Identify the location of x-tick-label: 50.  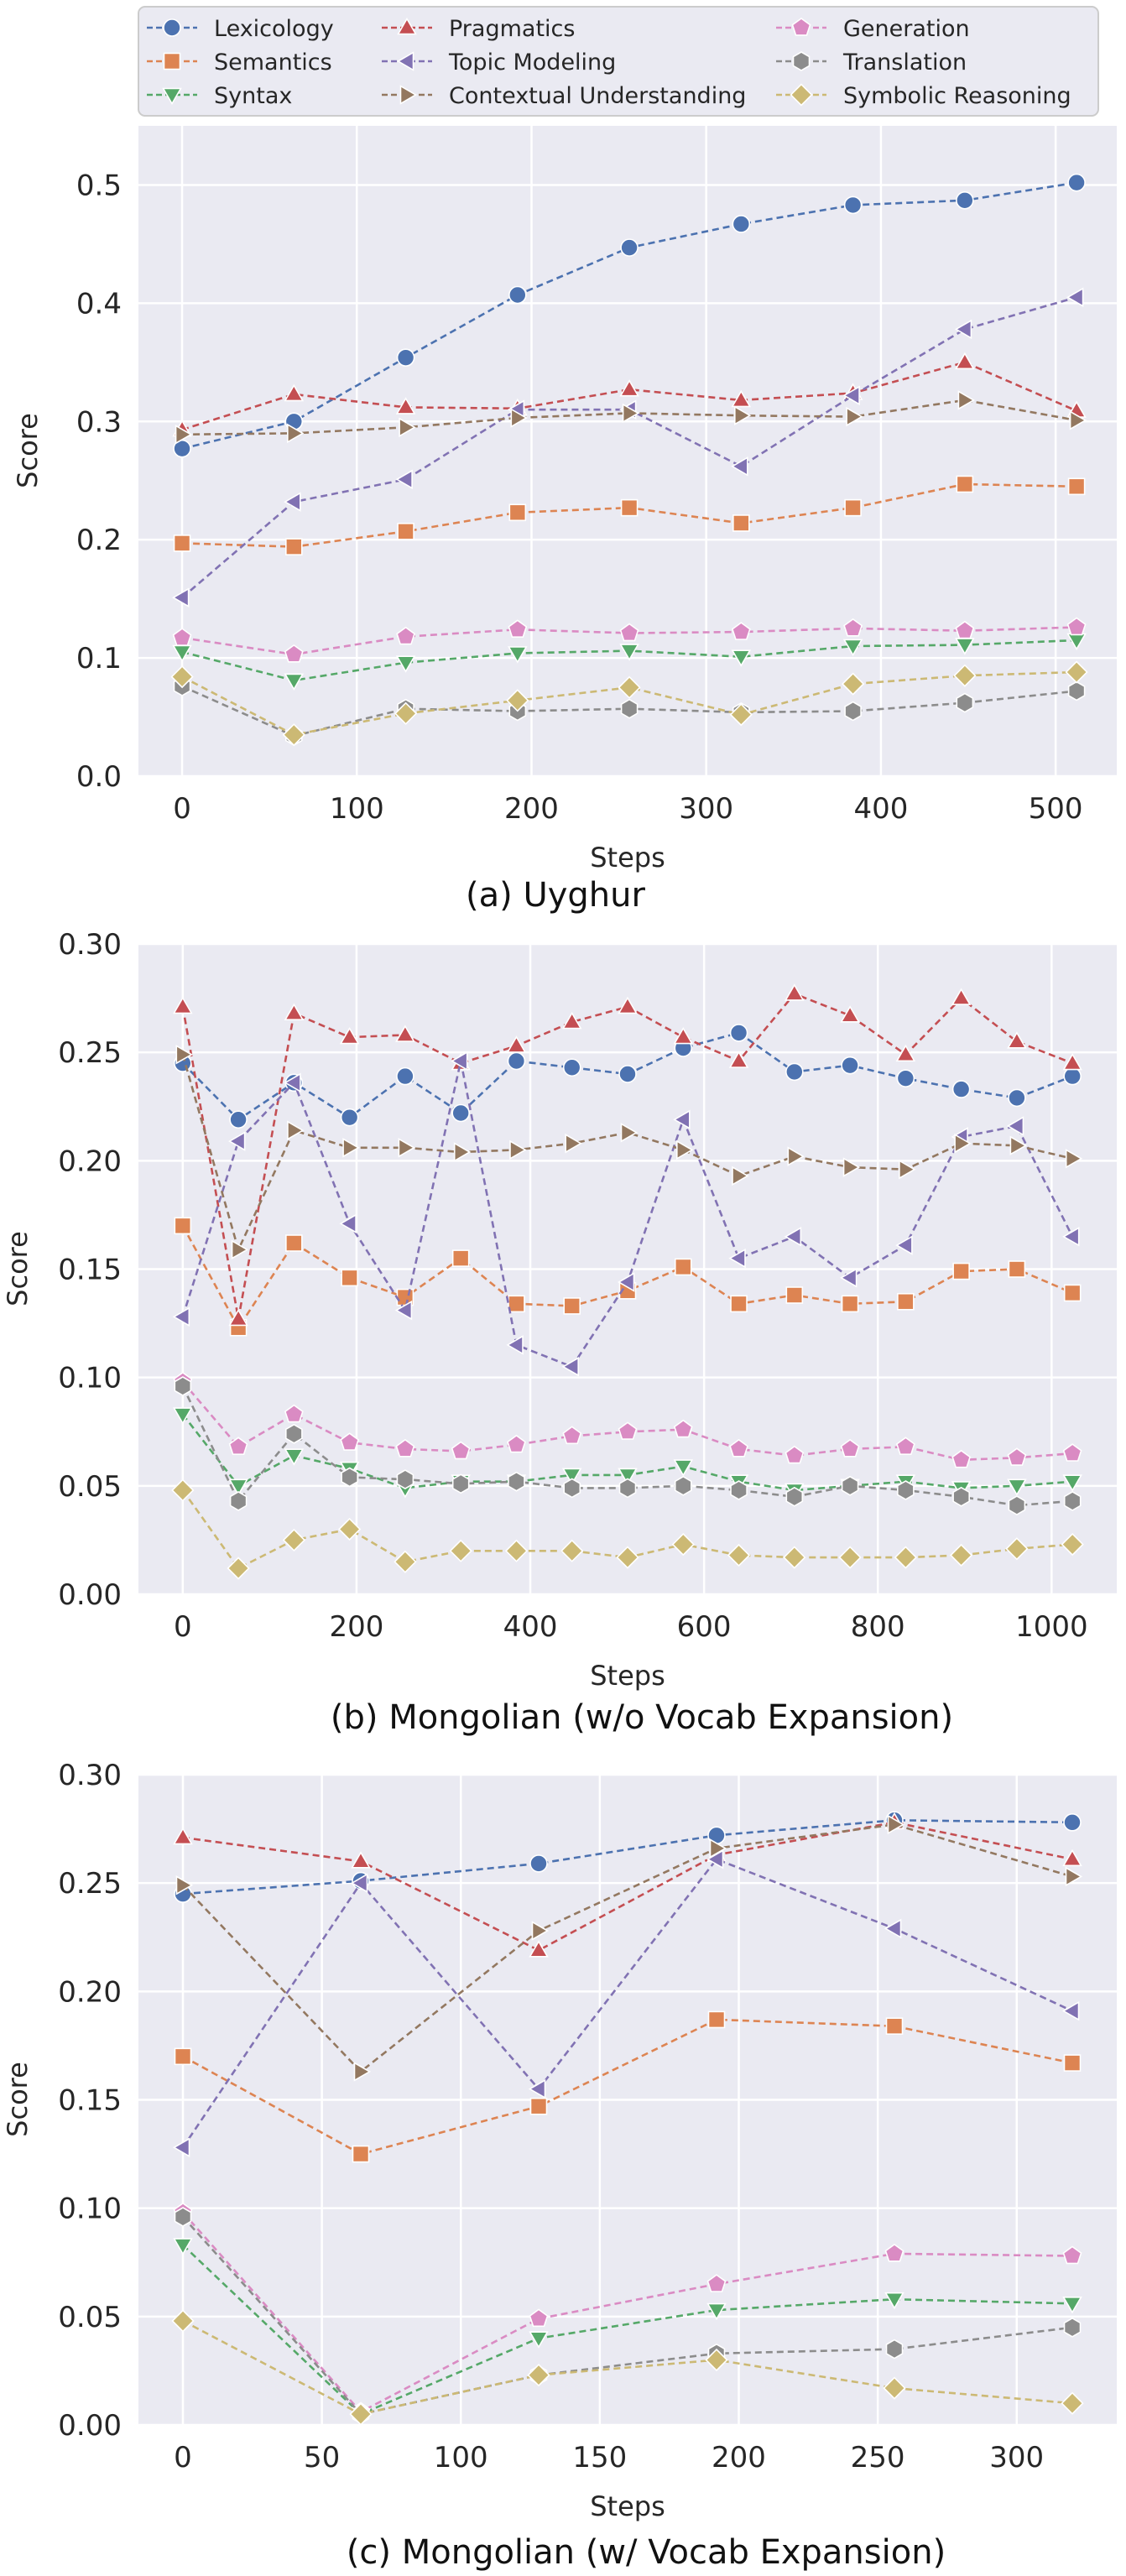
(322, 2457).